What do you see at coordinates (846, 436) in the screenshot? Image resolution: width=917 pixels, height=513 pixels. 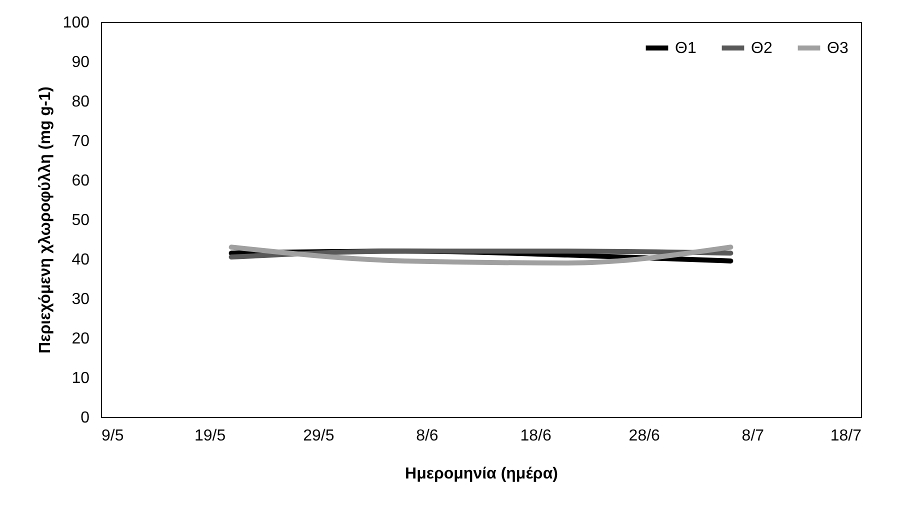 I see `x-tick-label: 18/7` at bounding box center [846, 436].